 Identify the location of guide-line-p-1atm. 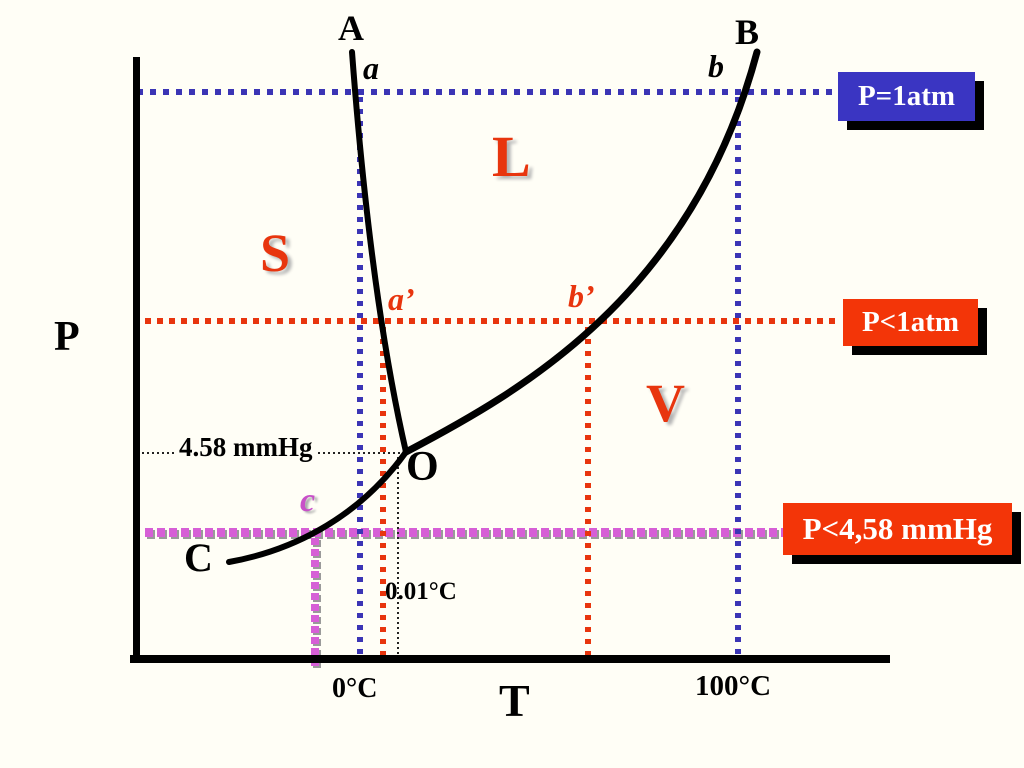
(484, 92).